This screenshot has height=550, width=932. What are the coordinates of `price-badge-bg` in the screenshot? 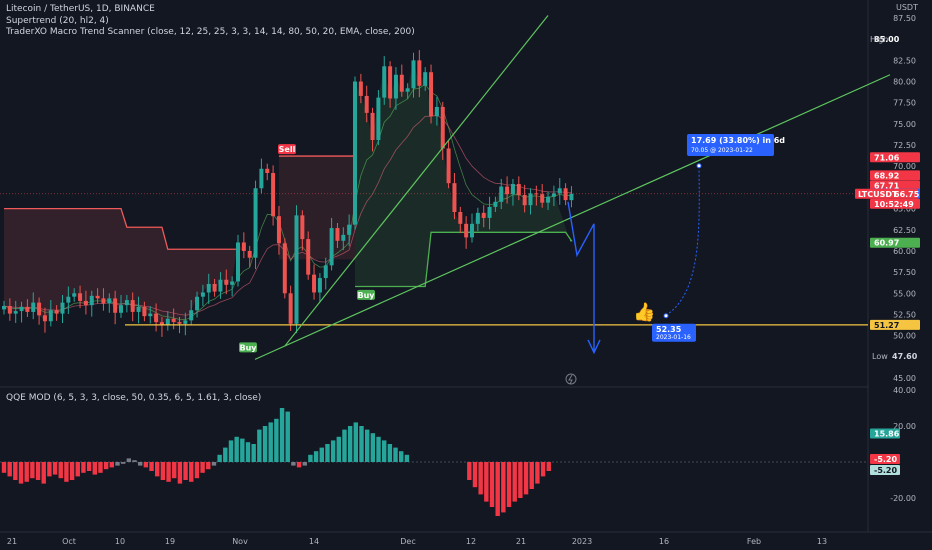 It's located at (895, 157).